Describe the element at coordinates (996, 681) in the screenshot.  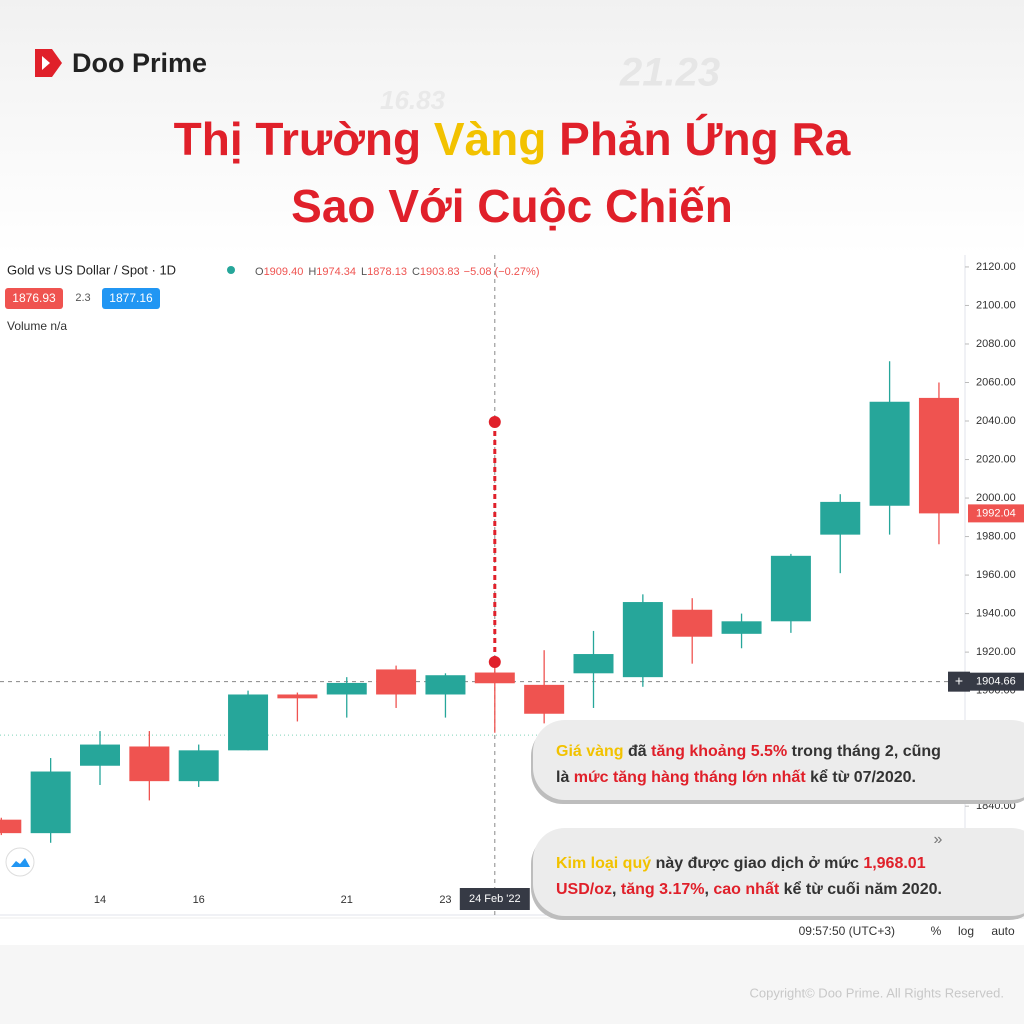
I see `crosshair-price-tag` at that location.